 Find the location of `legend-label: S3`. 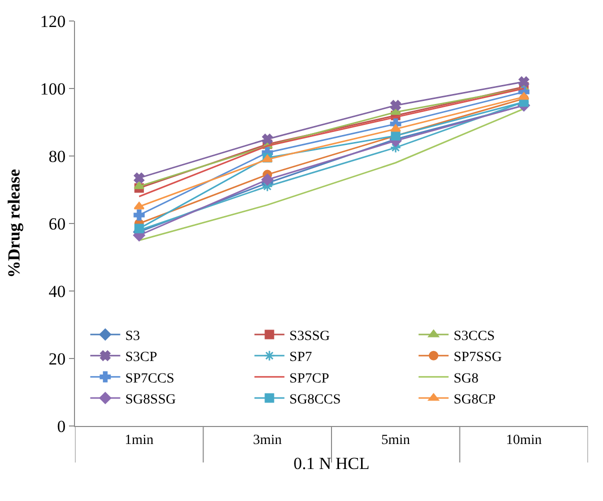

legend-label: S3 is located at coordinates (132, 336).